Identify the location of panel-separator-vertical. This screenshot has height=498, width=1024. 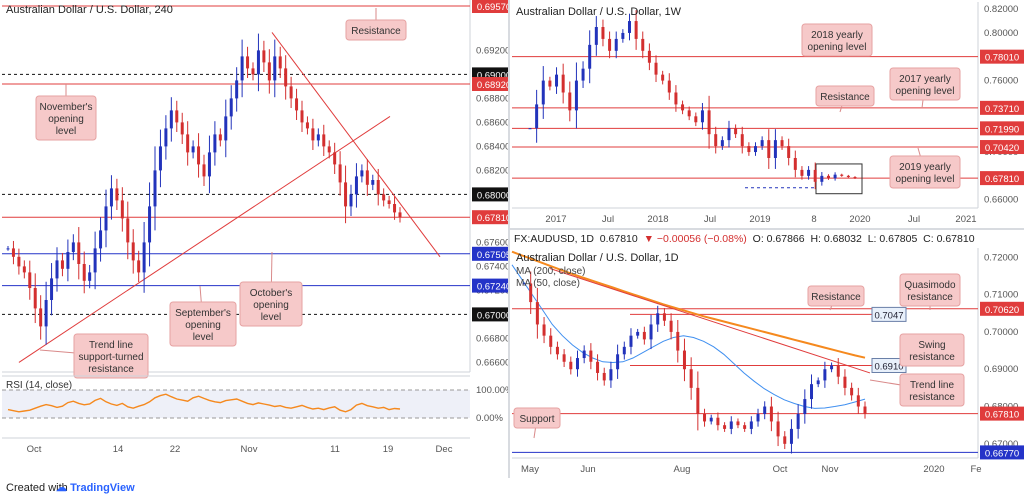
(509, 239).